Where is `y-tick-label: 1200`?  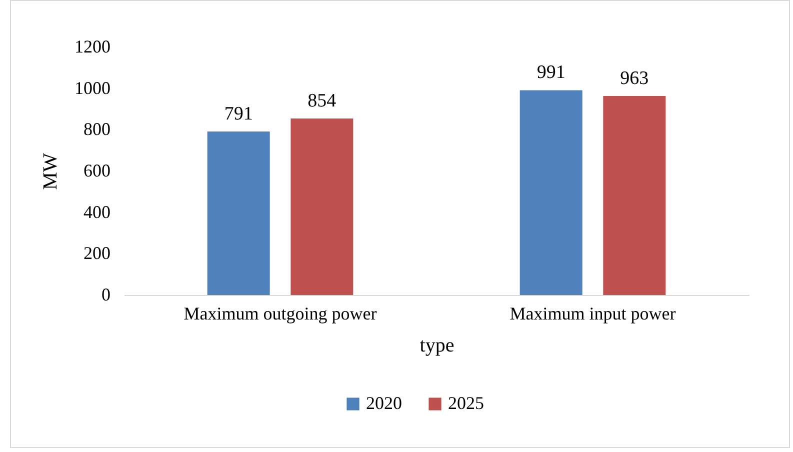
y-tick-label: 1200 is located at coordinates (92, 46).